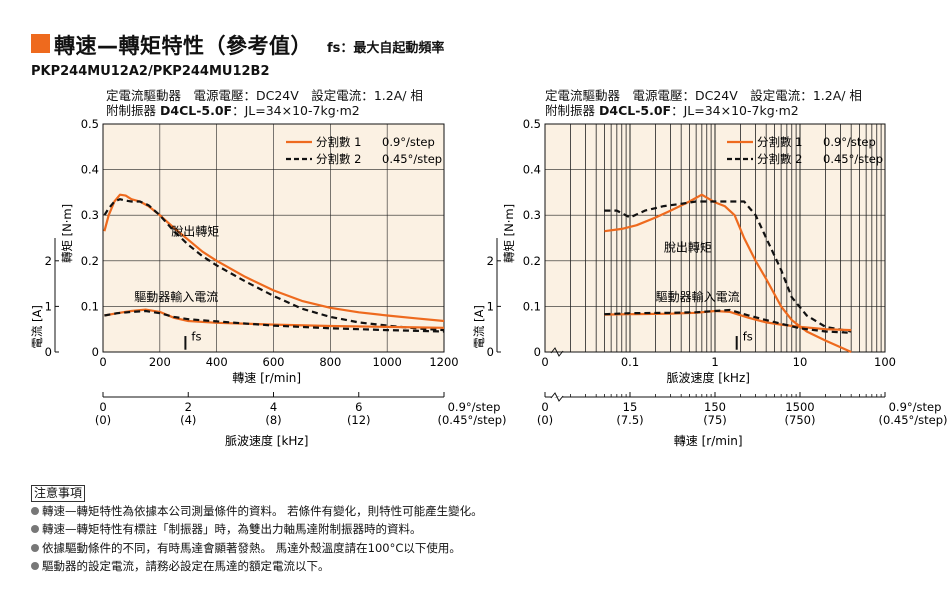 Image resolution: width=948 pixels, height=600 pixels. Describe the element at coordinates (800, 362) in the screenshot. I see `x-tick-label: 10` at that location.